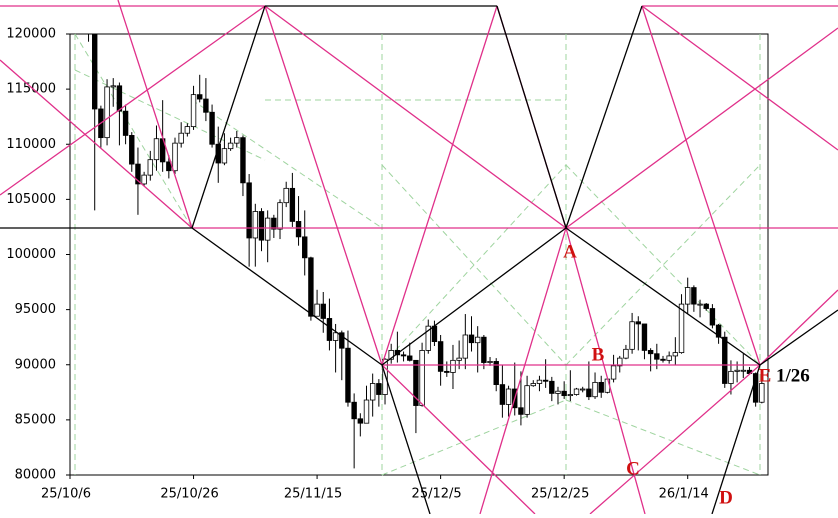 This screenshot has height=518, width=838. What do you see at coordinates (598, 354) in the screenshot?
I see `annotation: B` at bounding box center [598, 354].